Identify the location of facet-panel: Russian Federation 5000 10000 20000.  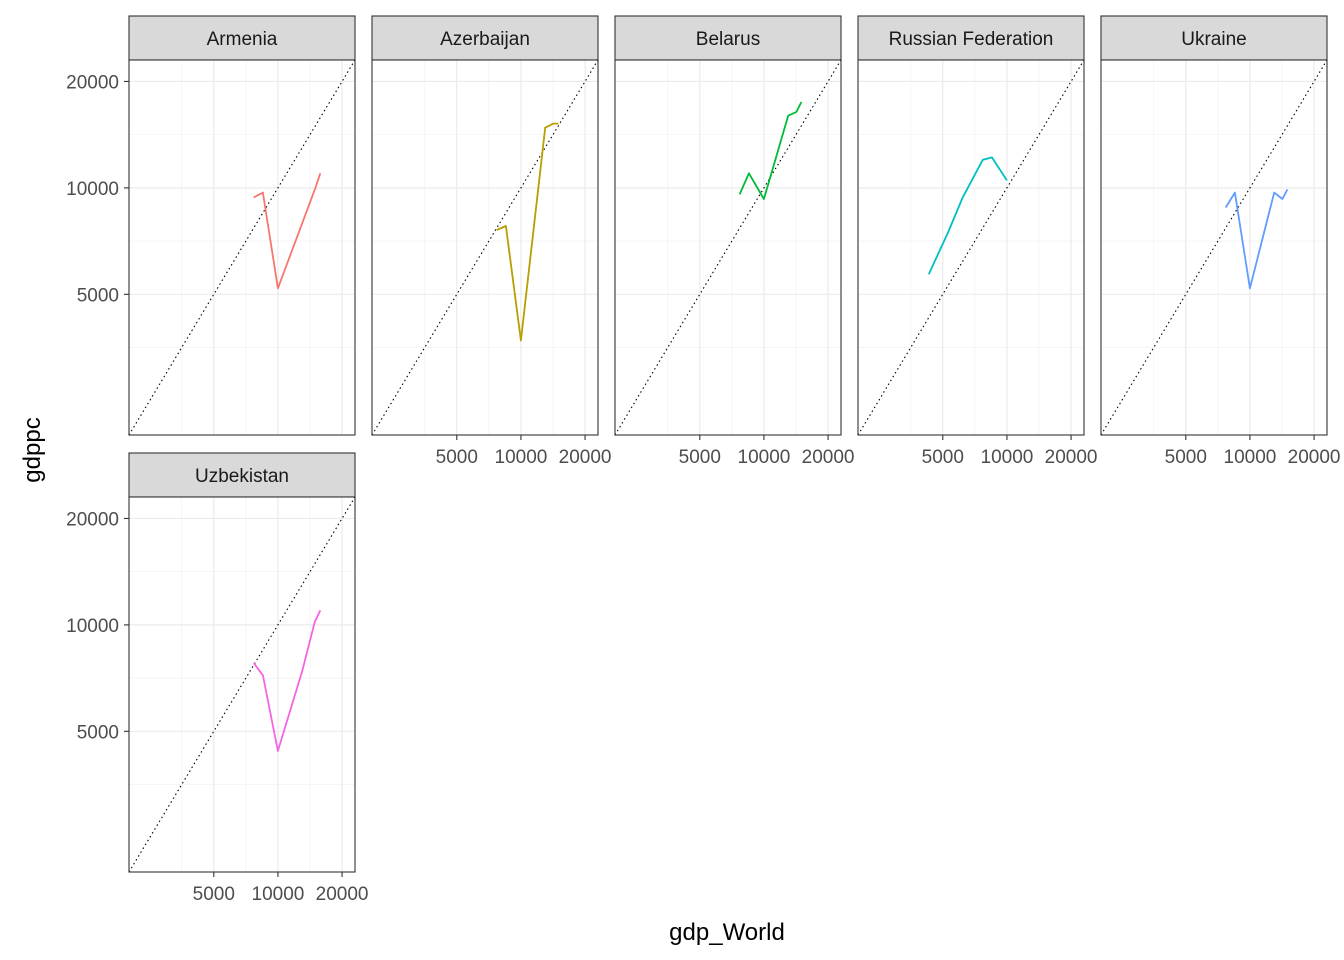
(977, 241).